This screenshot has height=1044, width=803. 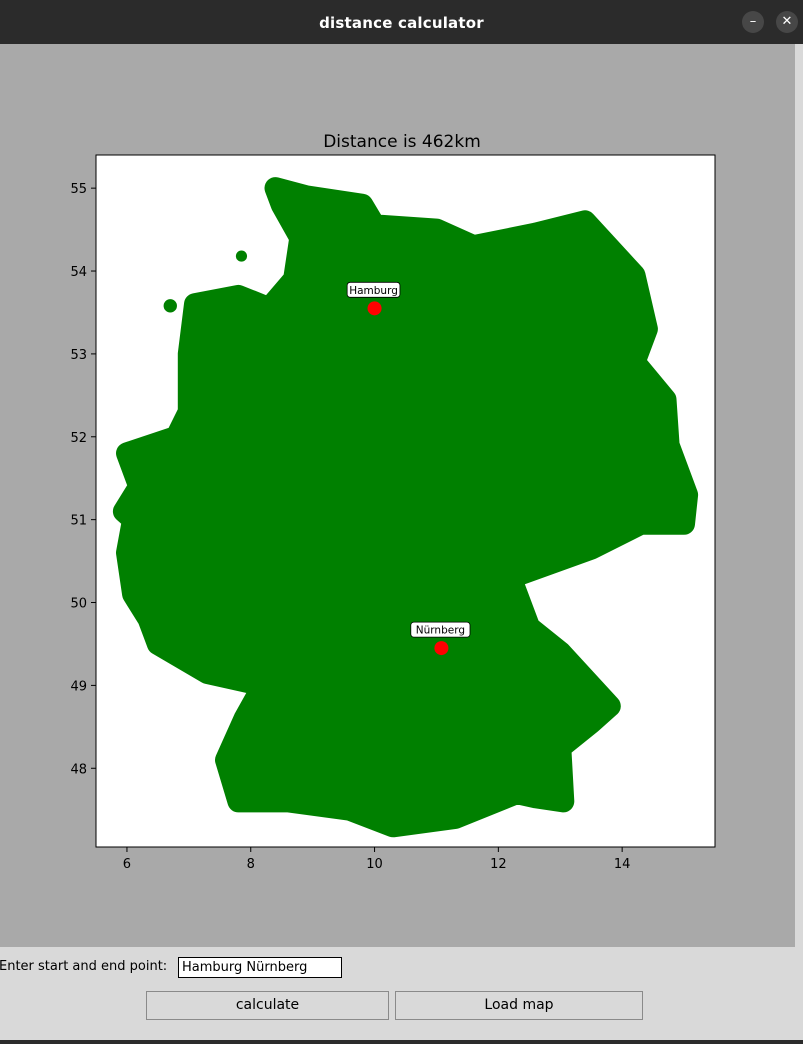 I want to click on route-prompt-label: Enter start and end point:, so click(x=84, y=966).